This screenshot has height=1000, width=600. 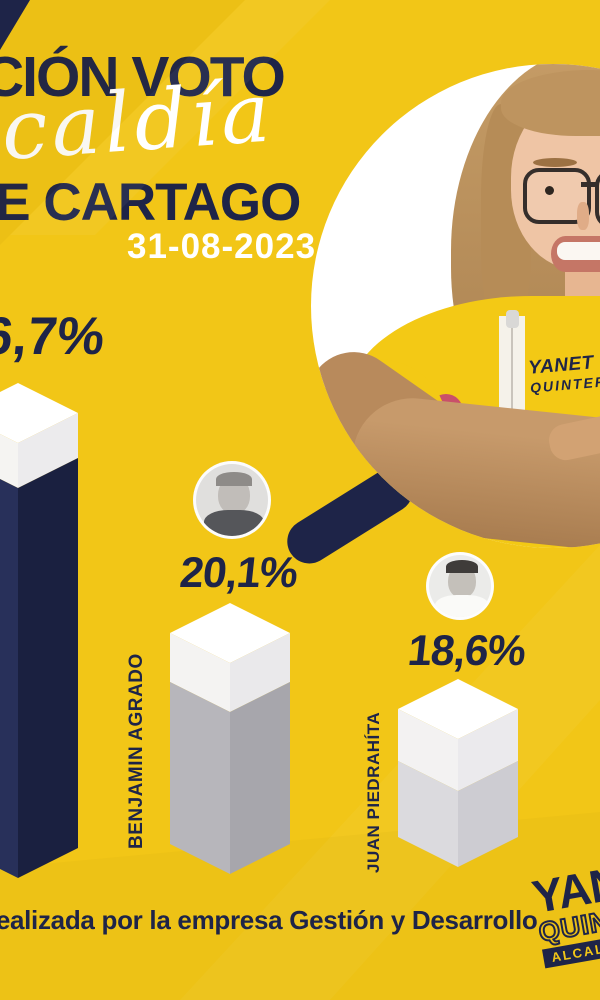 I want to click on source-note-prefix: realizada por la empresa, so click(x=145, y=920).